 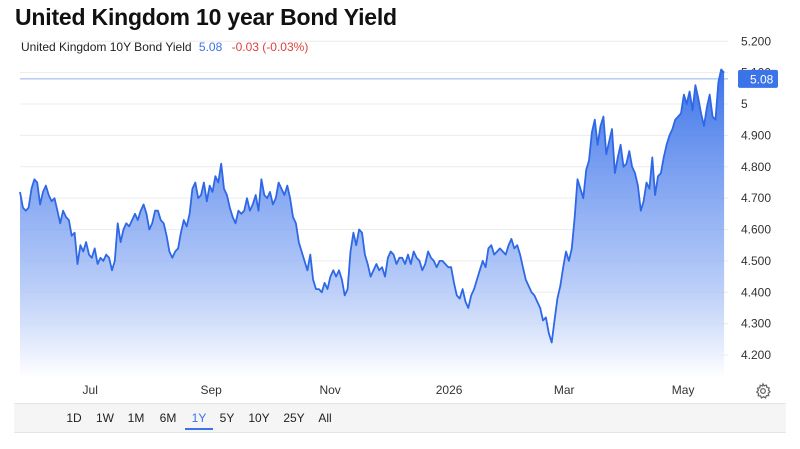 I want to click on range-button-10y: 10Y, so click(x=259, y=418).